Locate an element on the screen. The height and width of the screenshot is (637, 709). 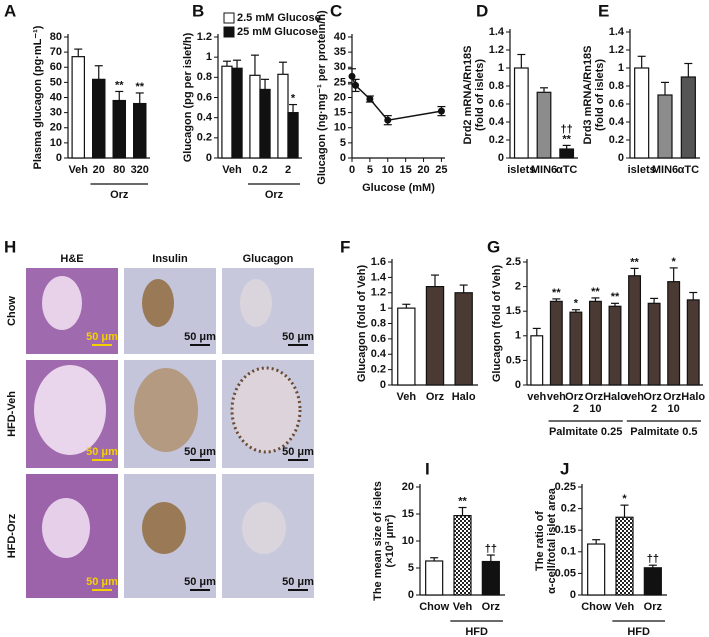
y-tick-label: 1.6 is located at coordinates (378, 262).